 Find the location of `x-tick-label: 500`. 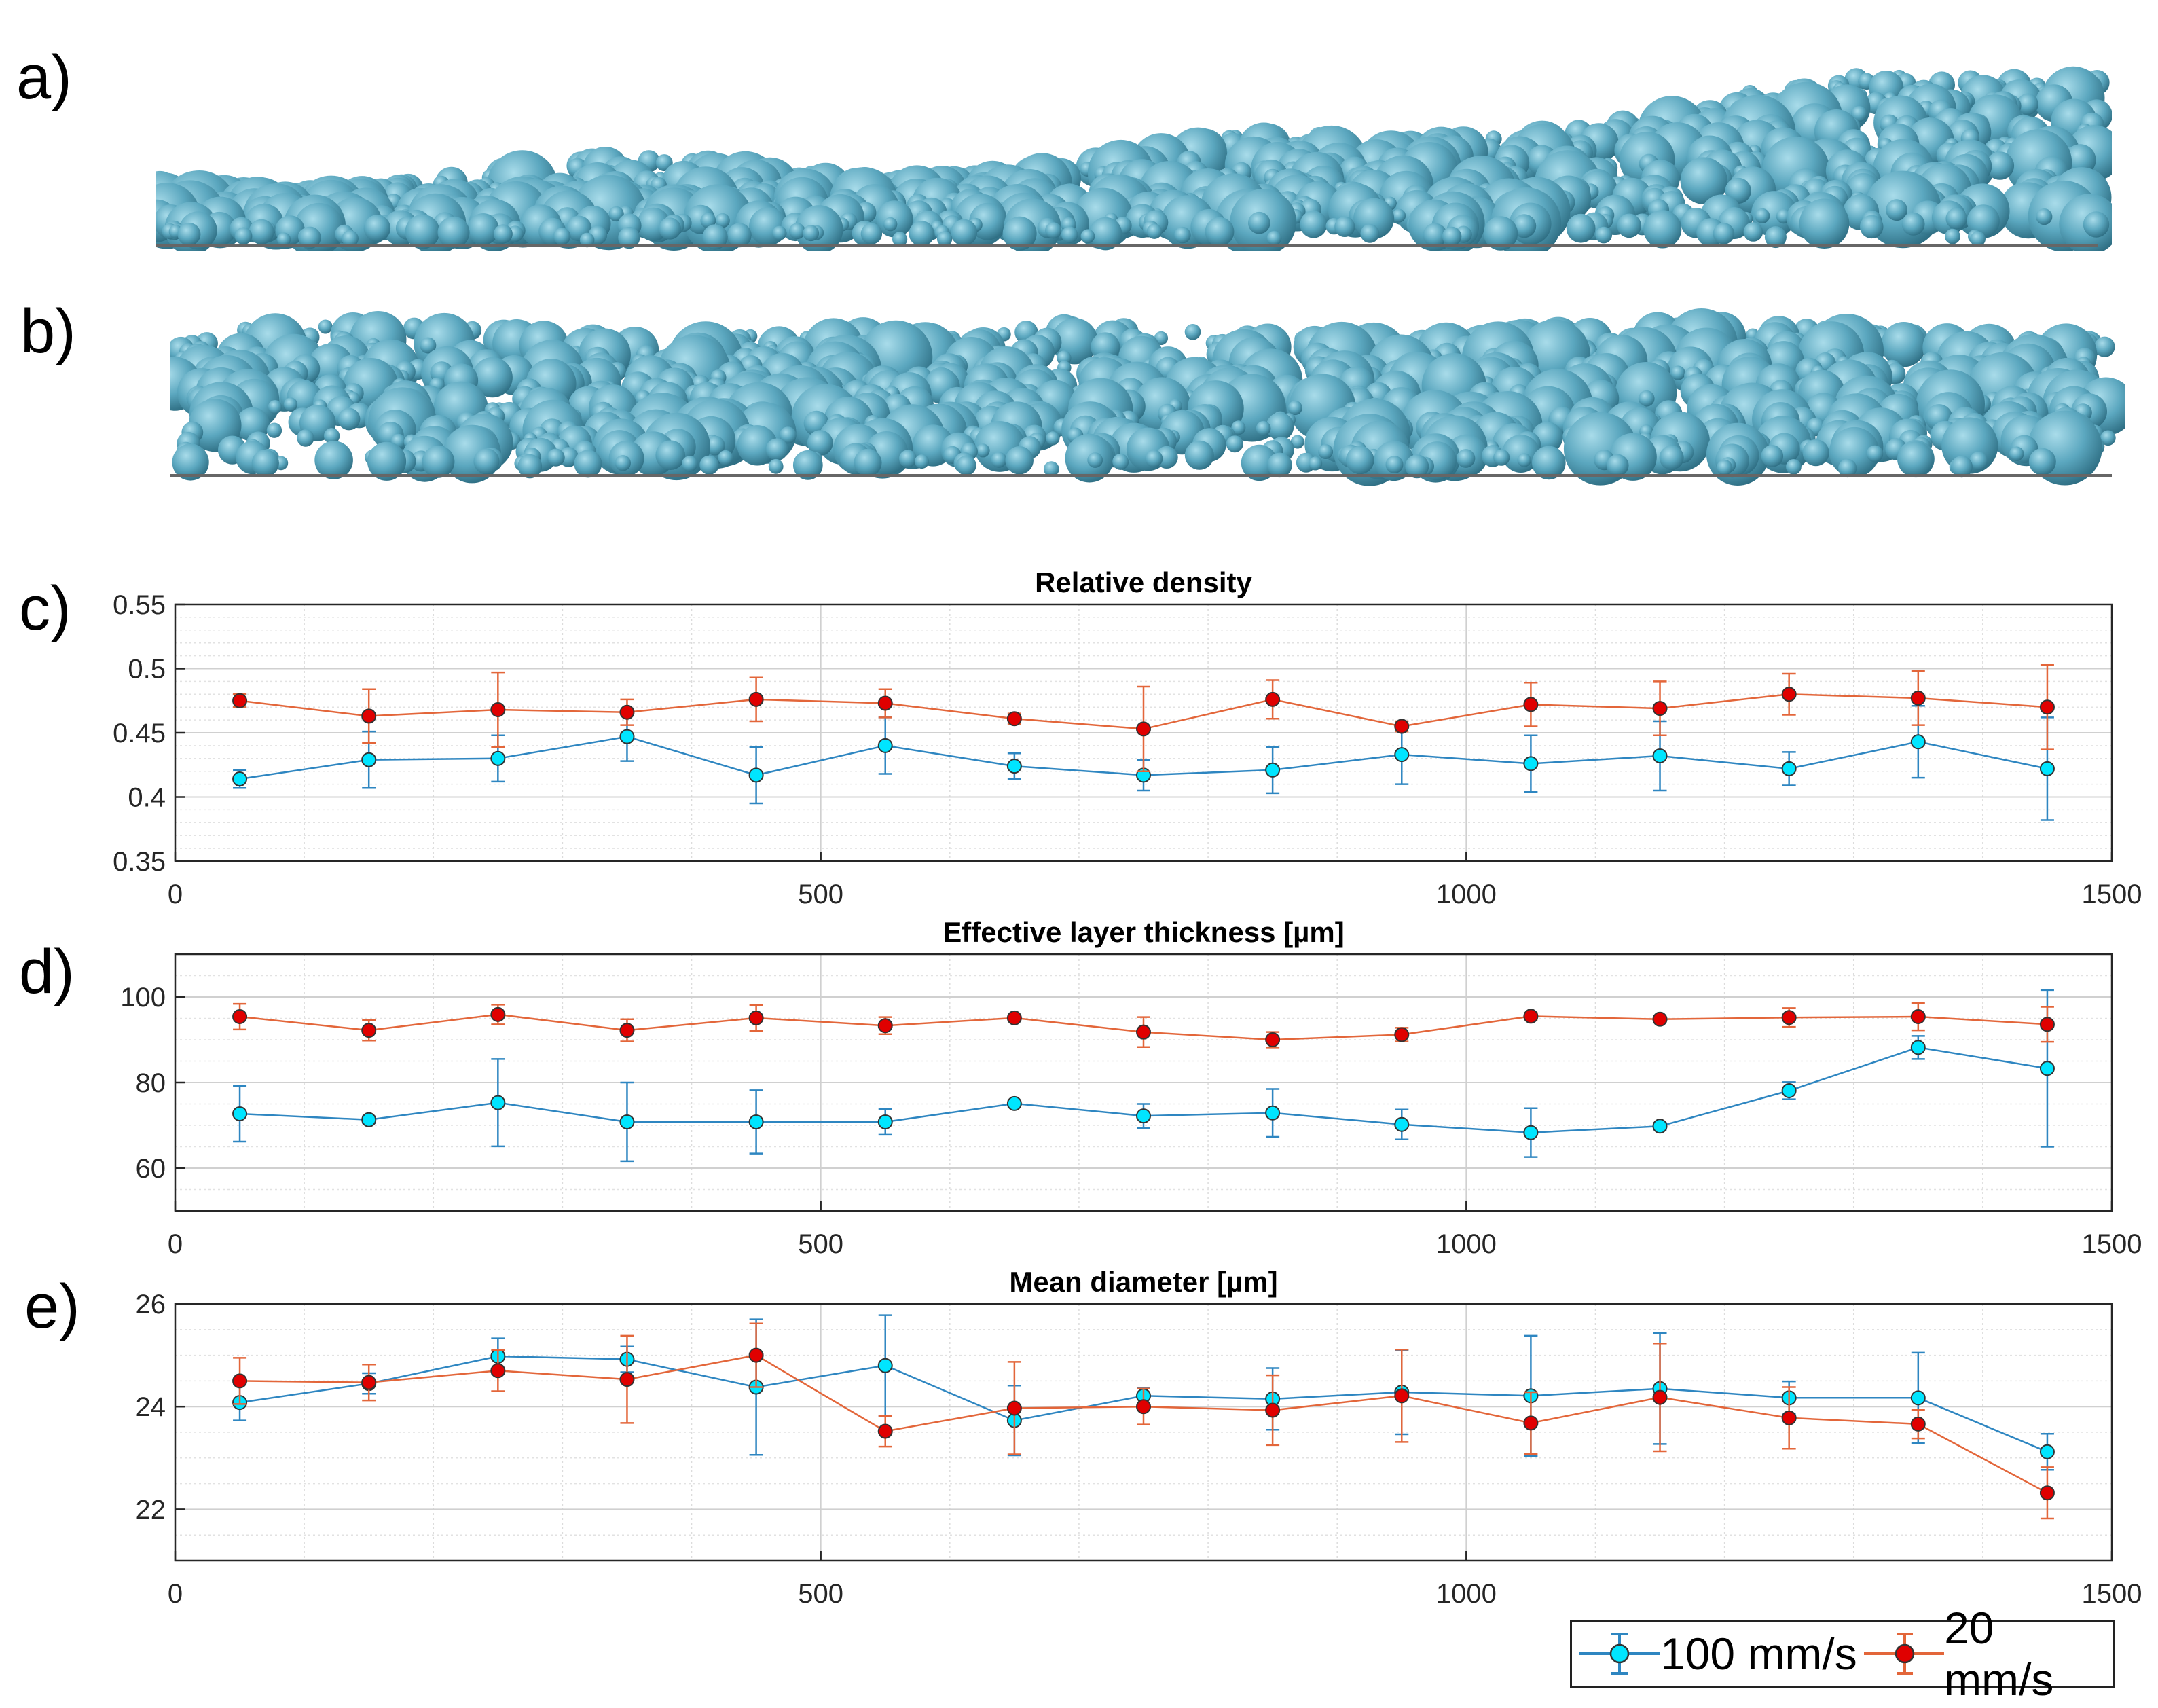

x-tick-label: 500 is located at coordinates (820, 1244).